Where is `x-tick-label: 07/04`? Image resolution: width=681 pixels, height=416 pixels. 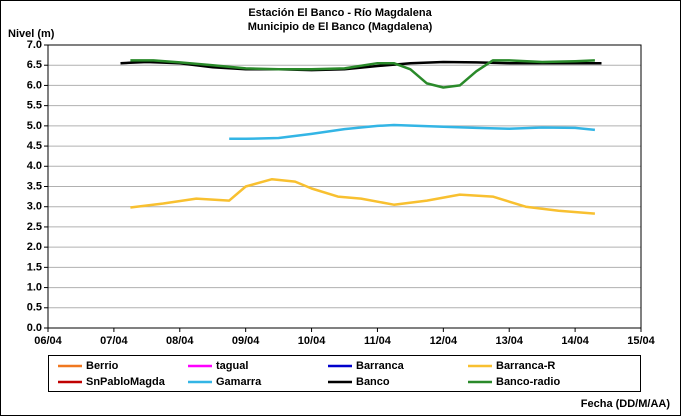 x-tick-label: 07/04 is located at coordinates (114, 341).